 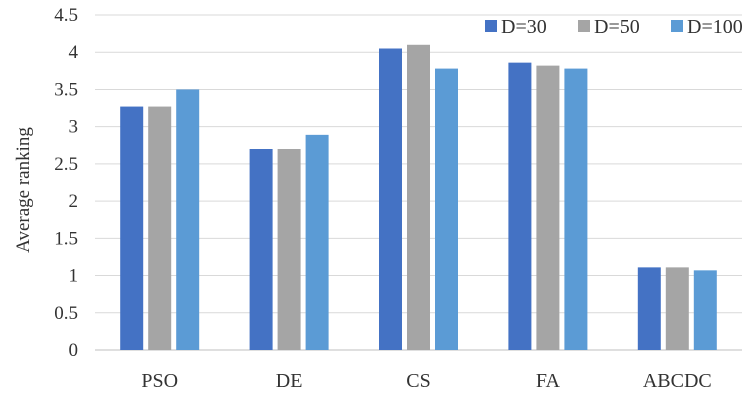 I want to click on bar-pso-d30, so click(x=132, y=228).